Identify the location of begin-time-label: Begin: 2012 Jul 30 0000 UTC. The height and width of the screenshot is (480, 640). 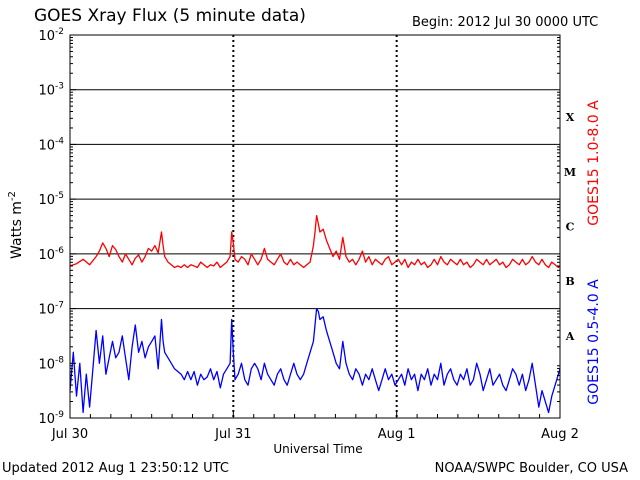
(505, 22).